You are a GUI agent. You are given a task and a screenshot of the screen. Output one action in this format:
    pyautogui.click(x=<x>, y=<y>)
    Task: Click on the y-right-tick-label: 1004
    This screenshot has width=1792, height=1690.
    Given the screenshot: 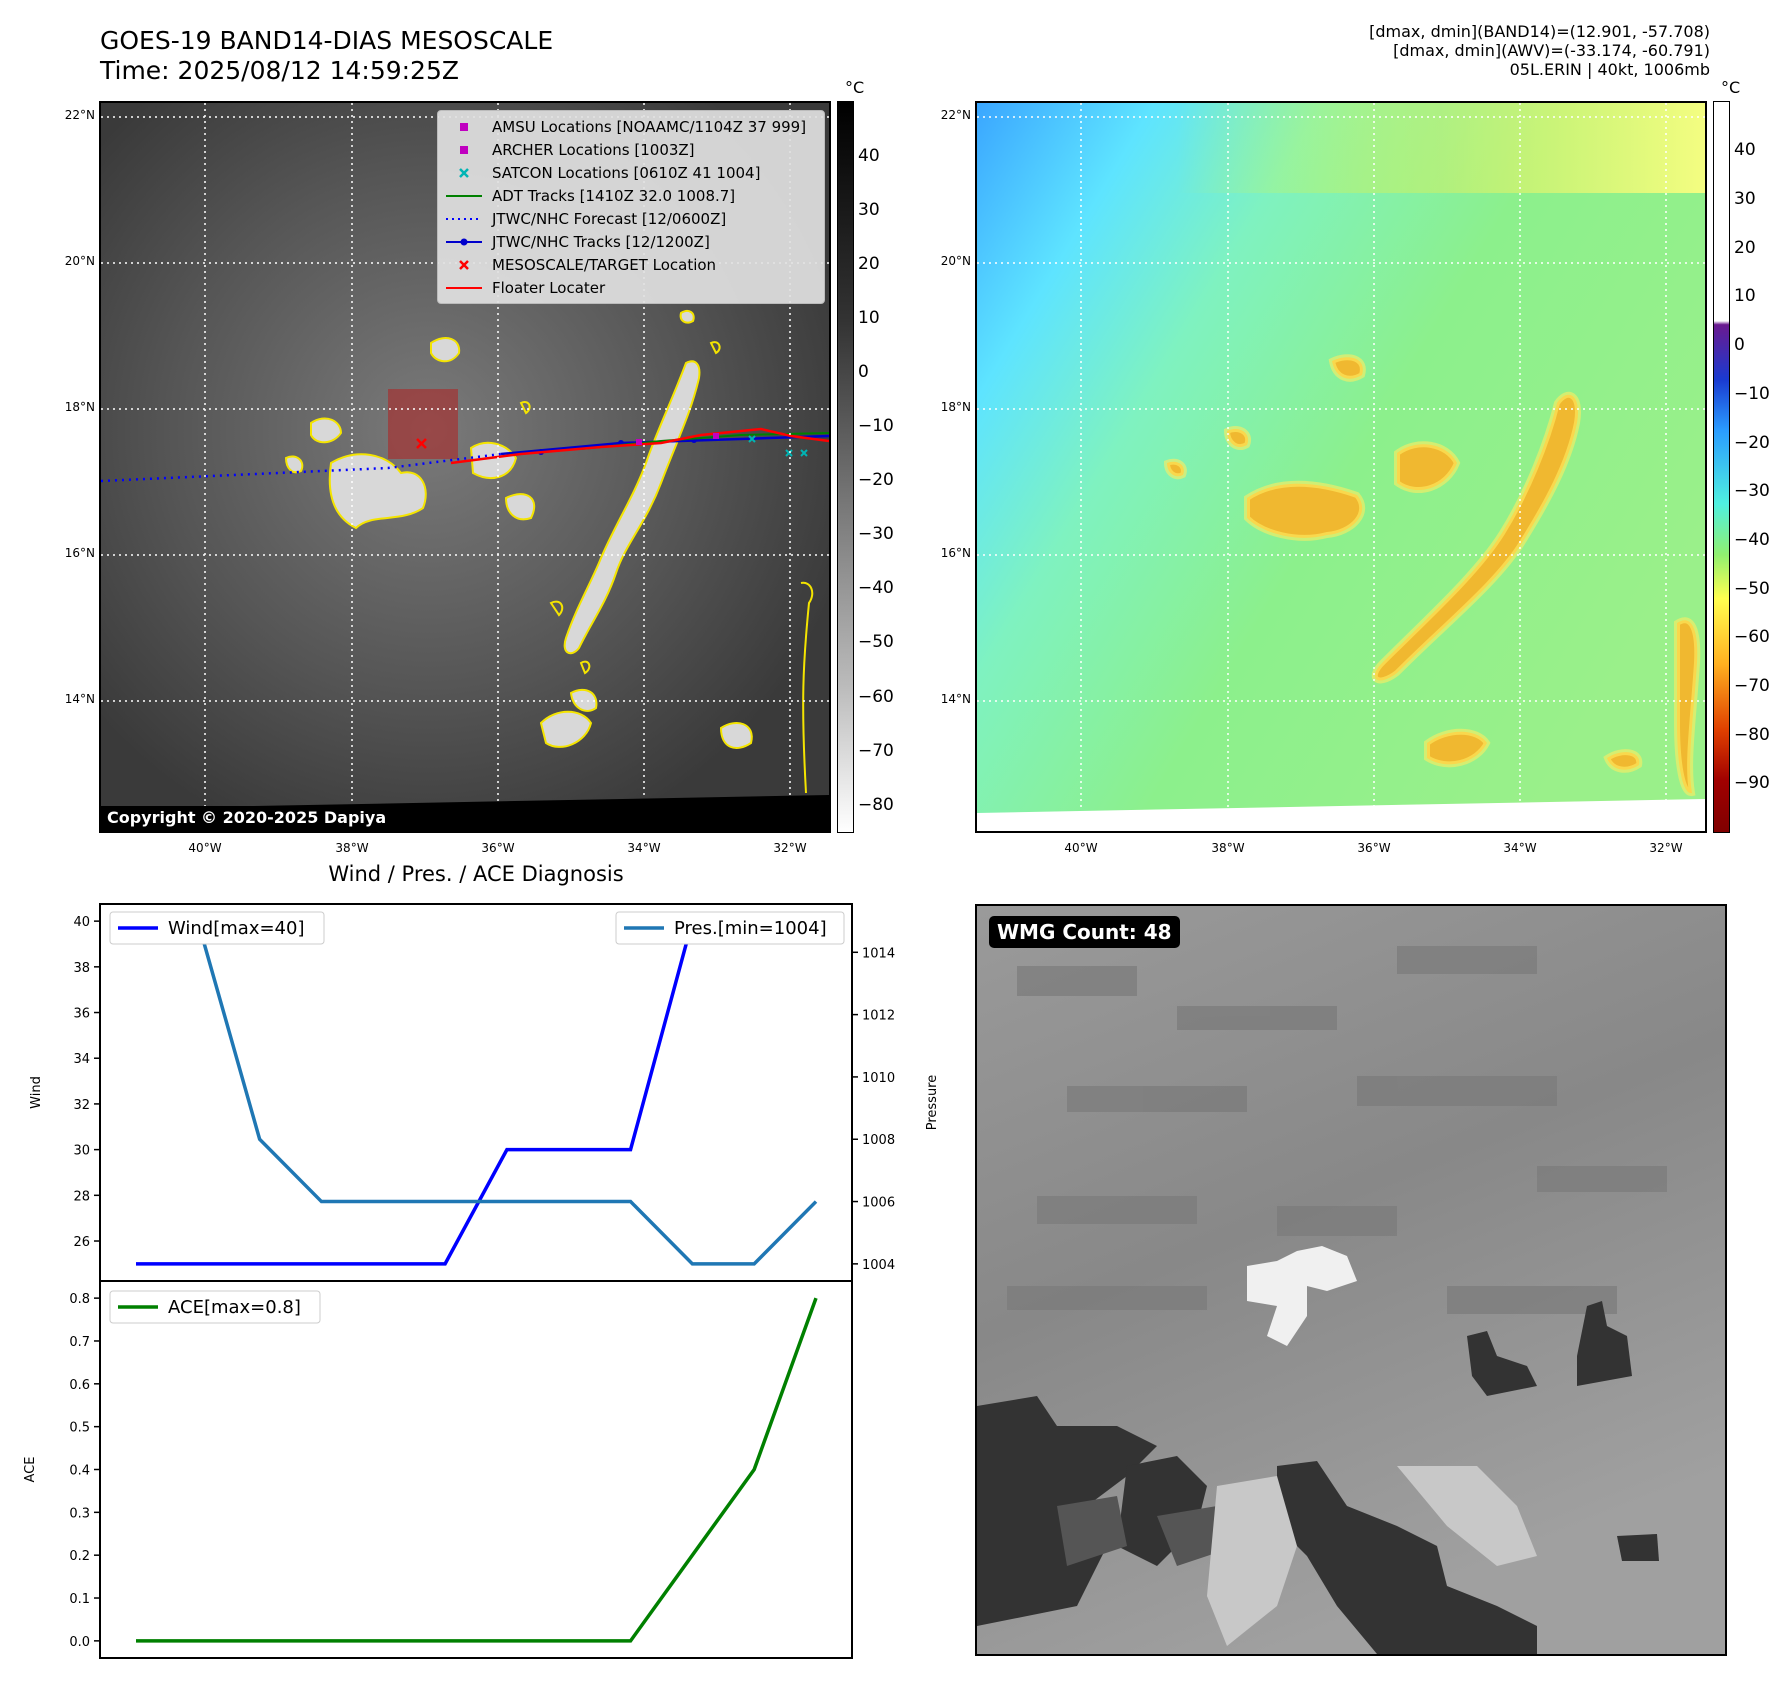 What is the action you would take?
    pyautogui.click(x=878, y=1265)
    